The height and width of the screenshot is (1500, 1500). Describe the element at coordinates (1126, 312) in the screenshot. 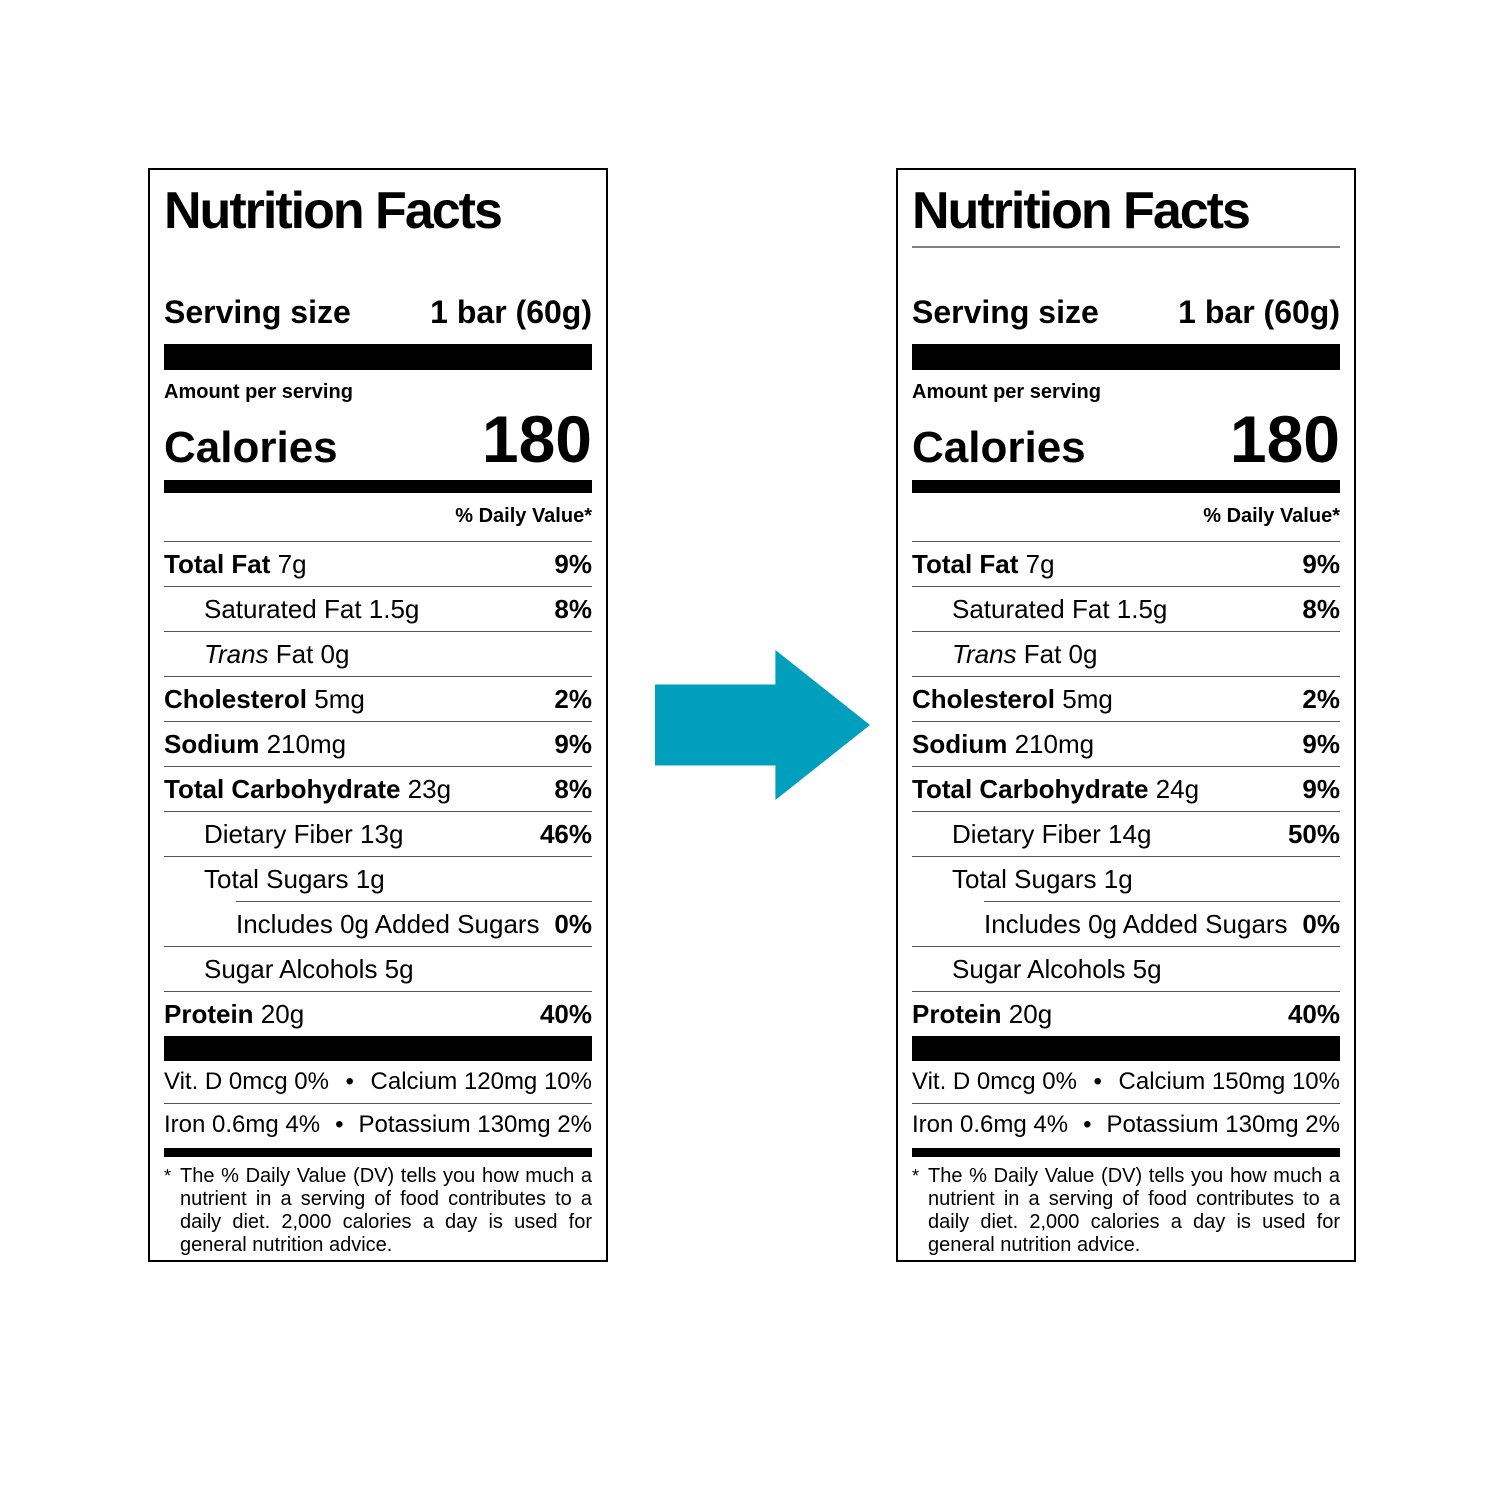

I see `serving-size-row: Serving size 1 bar (60g)` at that location.